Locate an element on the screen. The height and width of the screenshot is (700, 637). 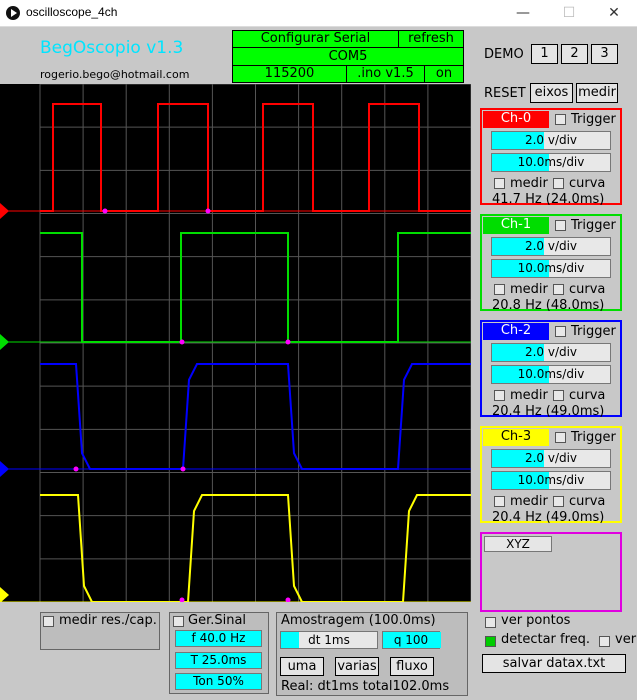
channel-1-trace is located at coordinates (255, 287).